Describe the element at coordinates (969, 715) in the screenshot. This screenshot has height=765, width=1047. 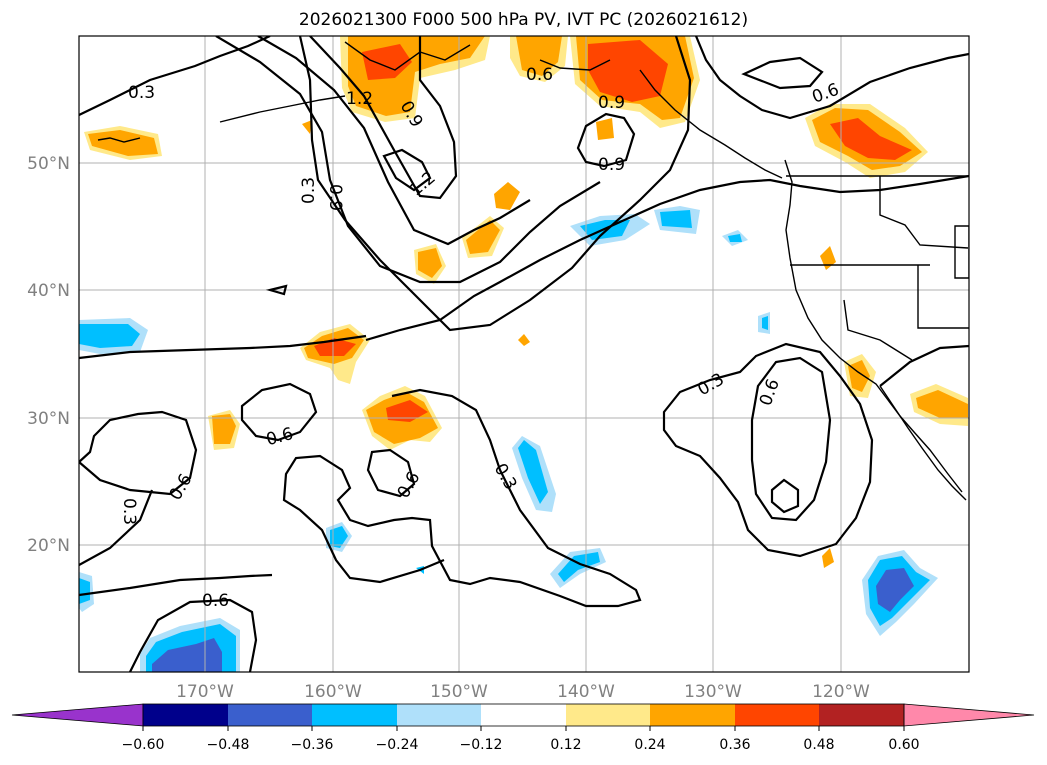
I see `colorbar-extend-max` at that location.